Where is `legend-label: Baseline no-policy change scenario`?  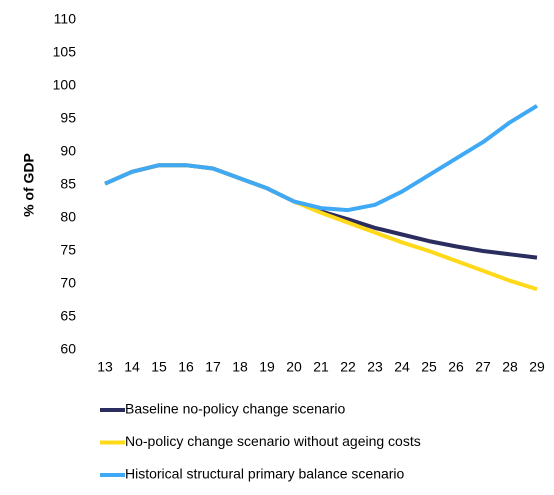 legend-label: Baseline no-policy change scenario is located at coordinates (235, 409).